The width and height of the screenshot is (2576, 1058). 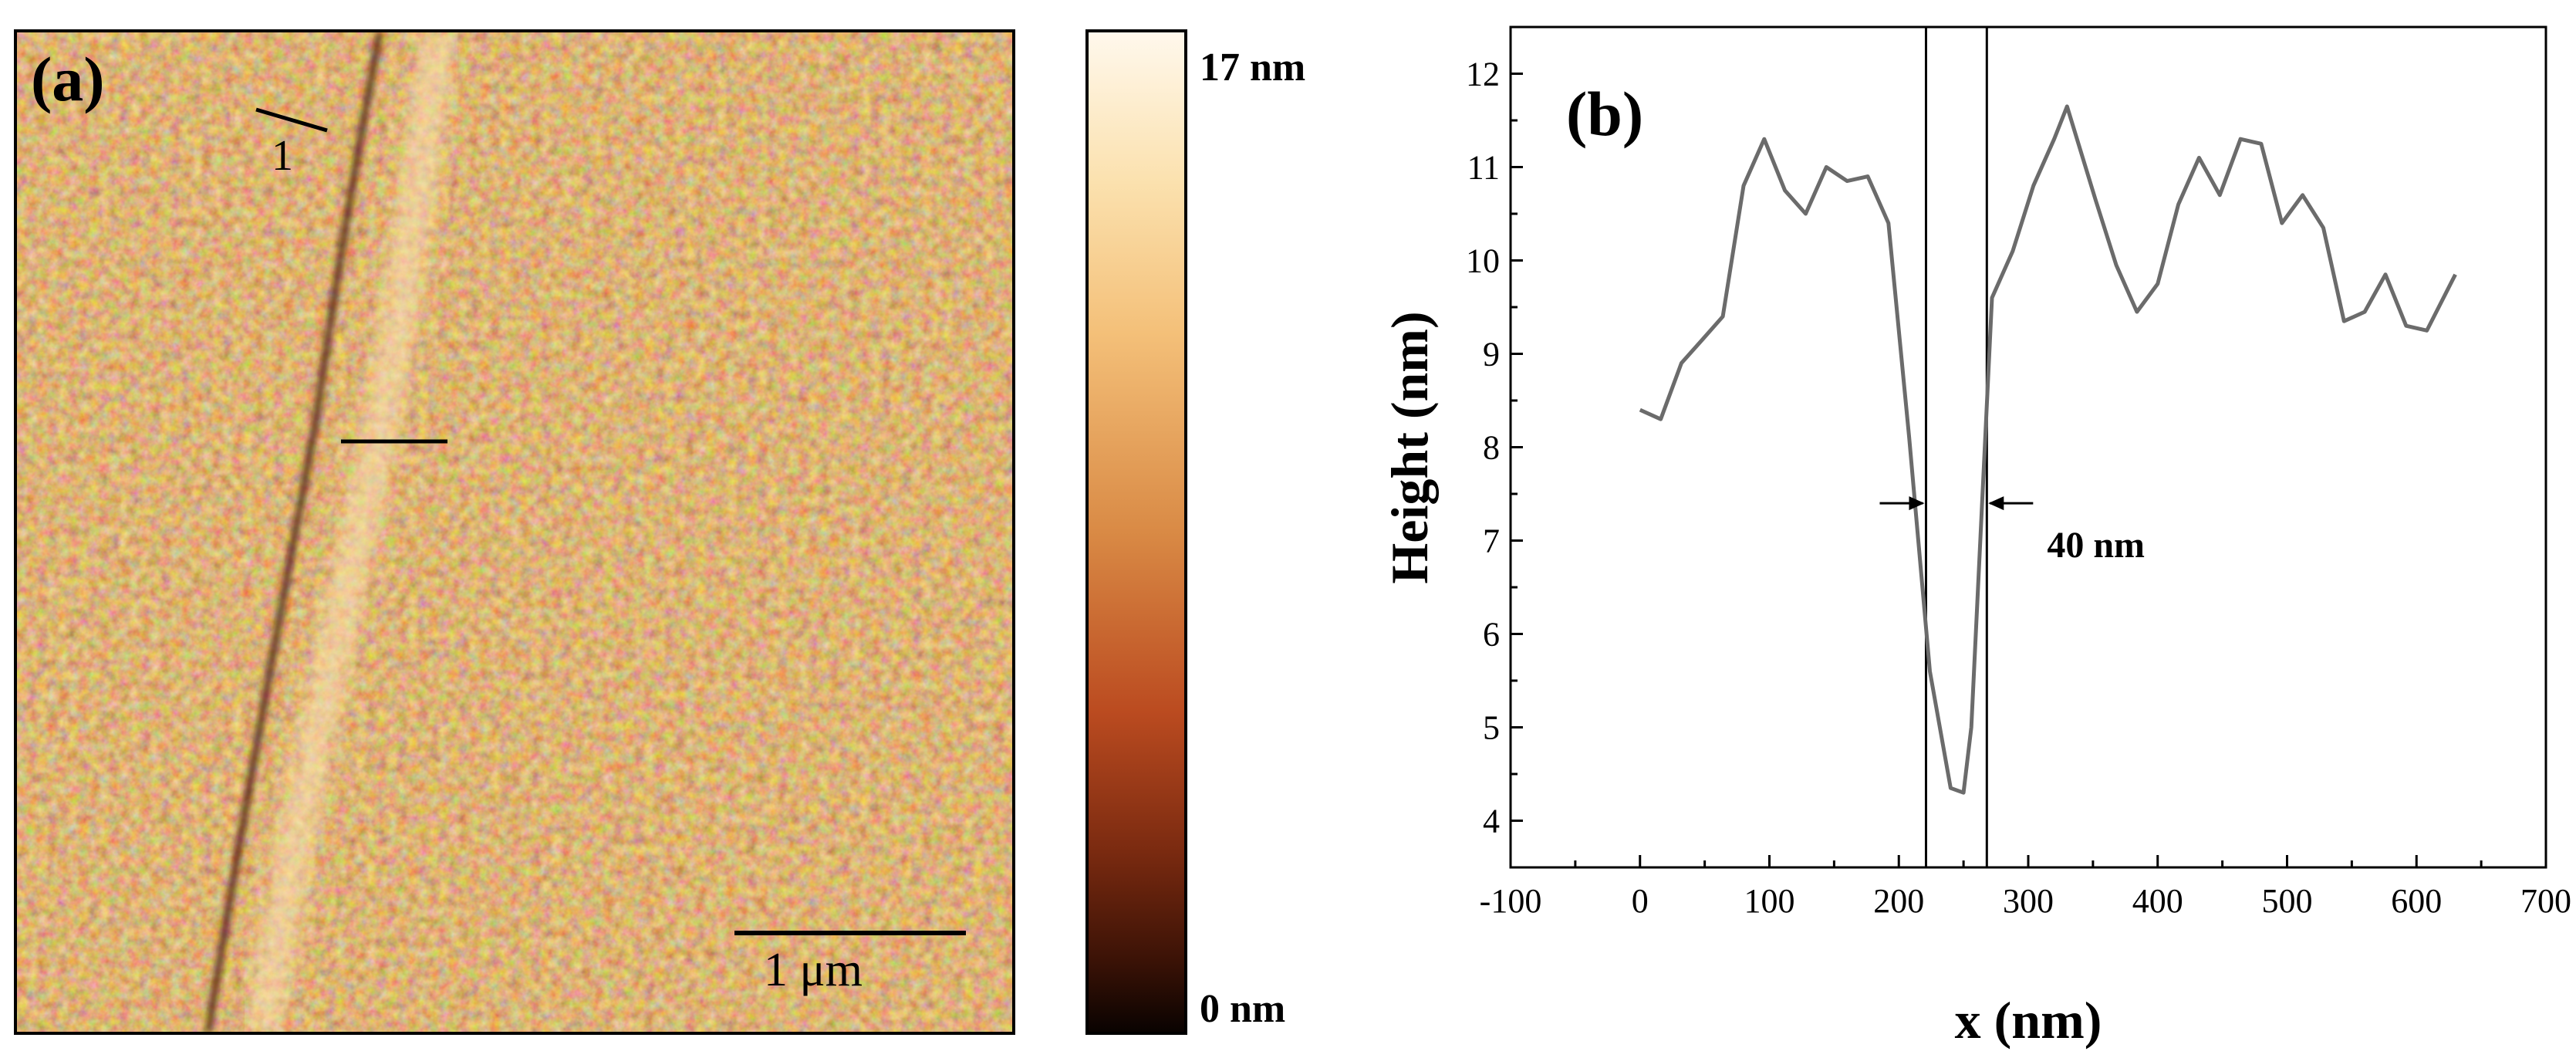 I want to click on panel-a-label: (a), so click(x=68, y=79).